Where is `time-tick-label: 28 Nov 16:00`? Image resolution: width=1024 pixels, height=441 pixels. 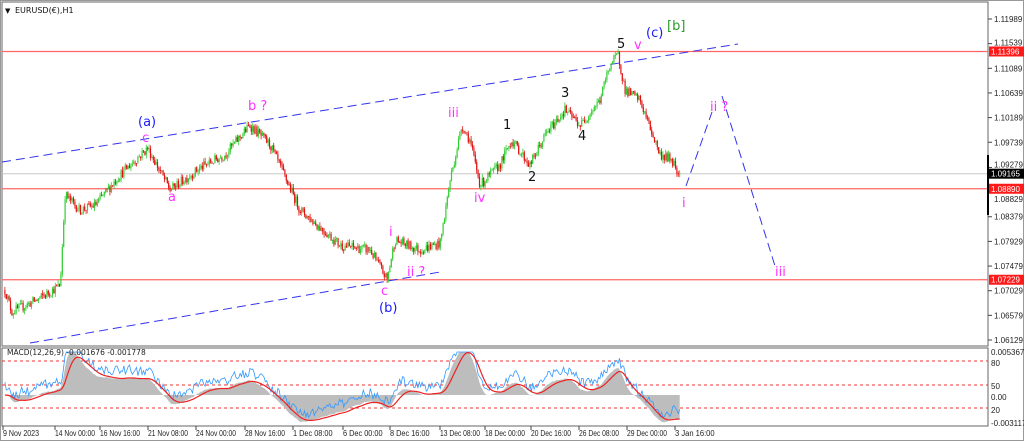 time-tick-label: 28 Nov 16:00 is located at coordinates (265, 433).